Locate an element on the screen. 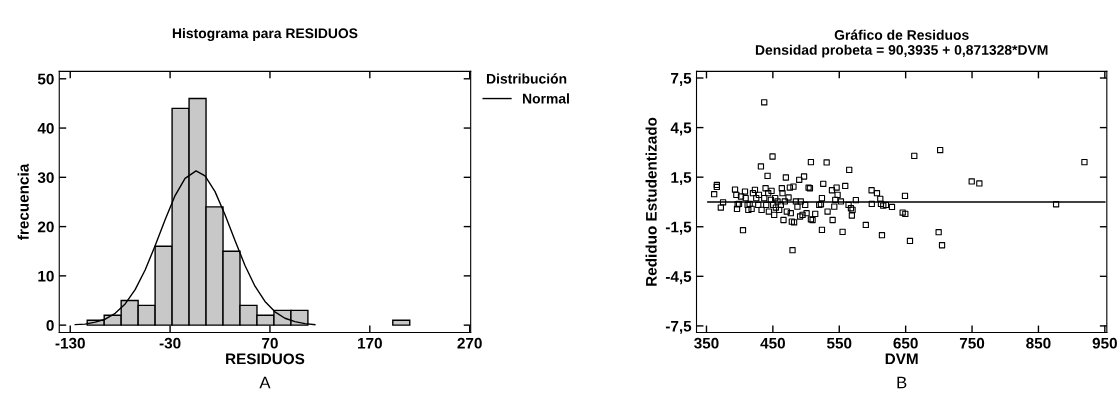  x-tick-label: 170 is located at coordinates (370, 343).